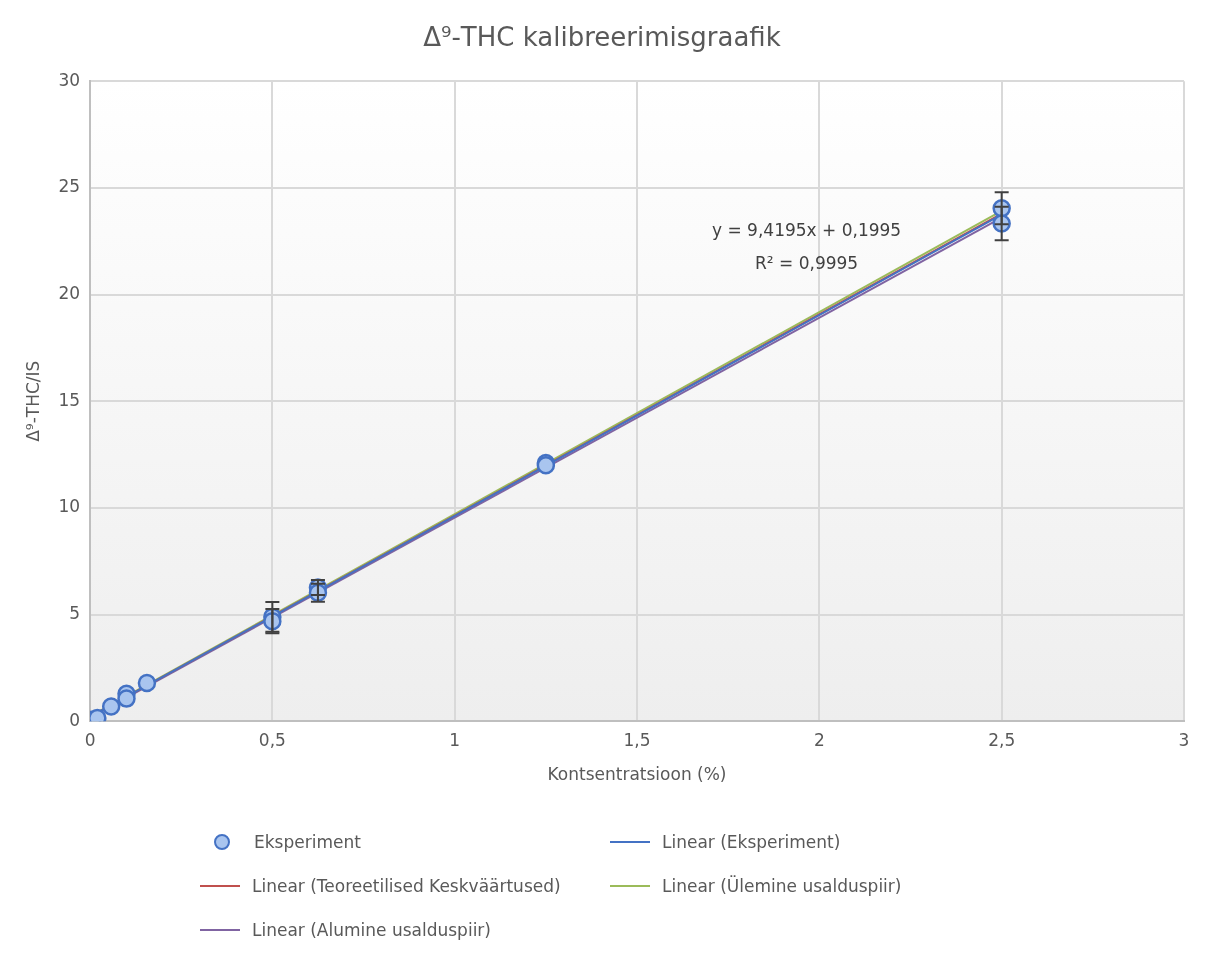 The height and width of the screenshot is (972, 1206). I want to click on y-axis-title: Δ⁹-THC/IS, so click(32, 401).